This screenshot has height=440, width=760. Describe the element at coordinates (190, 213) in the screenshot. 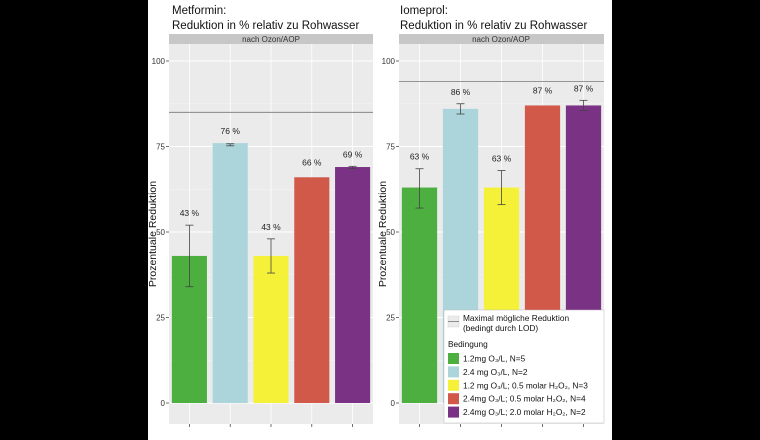

I see `value-label-1: 43 %` at that location.